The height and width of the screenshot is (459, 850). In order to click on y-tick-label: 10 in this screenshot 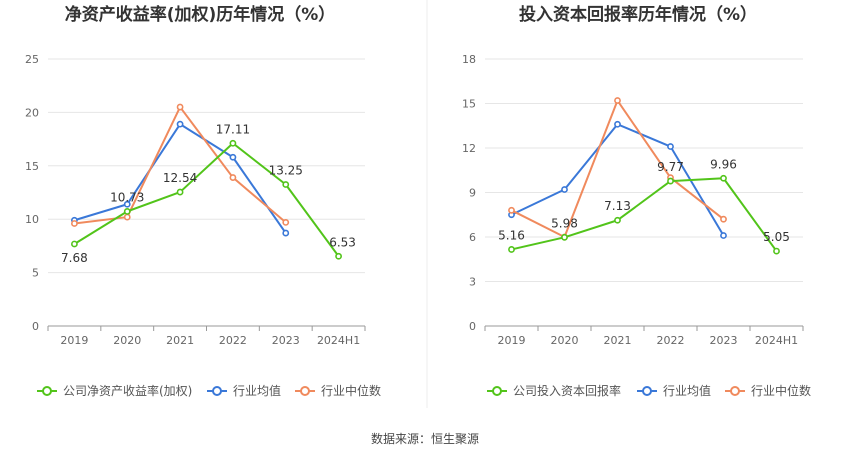, I will do `click(32, 219)`.